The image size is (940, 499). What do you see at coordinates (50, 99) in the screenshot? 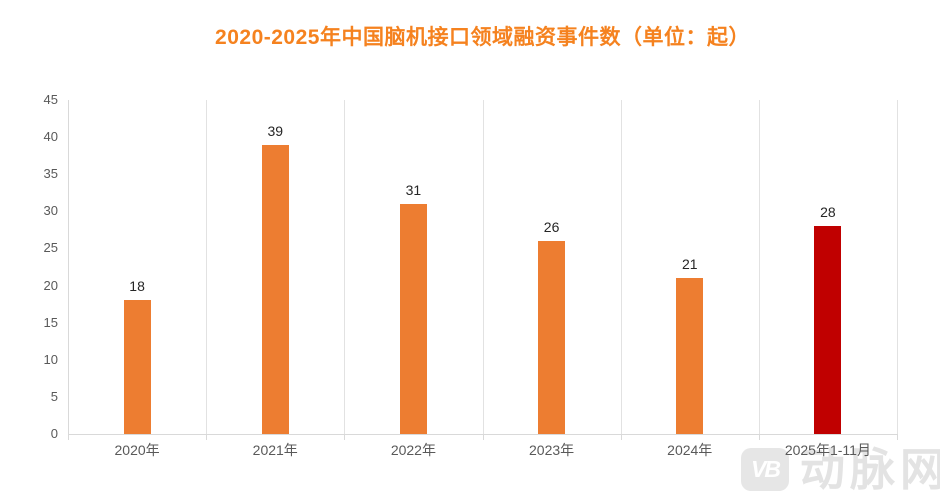
I see `y-axis-tick-label: 45` at bounding box center [50, 99].